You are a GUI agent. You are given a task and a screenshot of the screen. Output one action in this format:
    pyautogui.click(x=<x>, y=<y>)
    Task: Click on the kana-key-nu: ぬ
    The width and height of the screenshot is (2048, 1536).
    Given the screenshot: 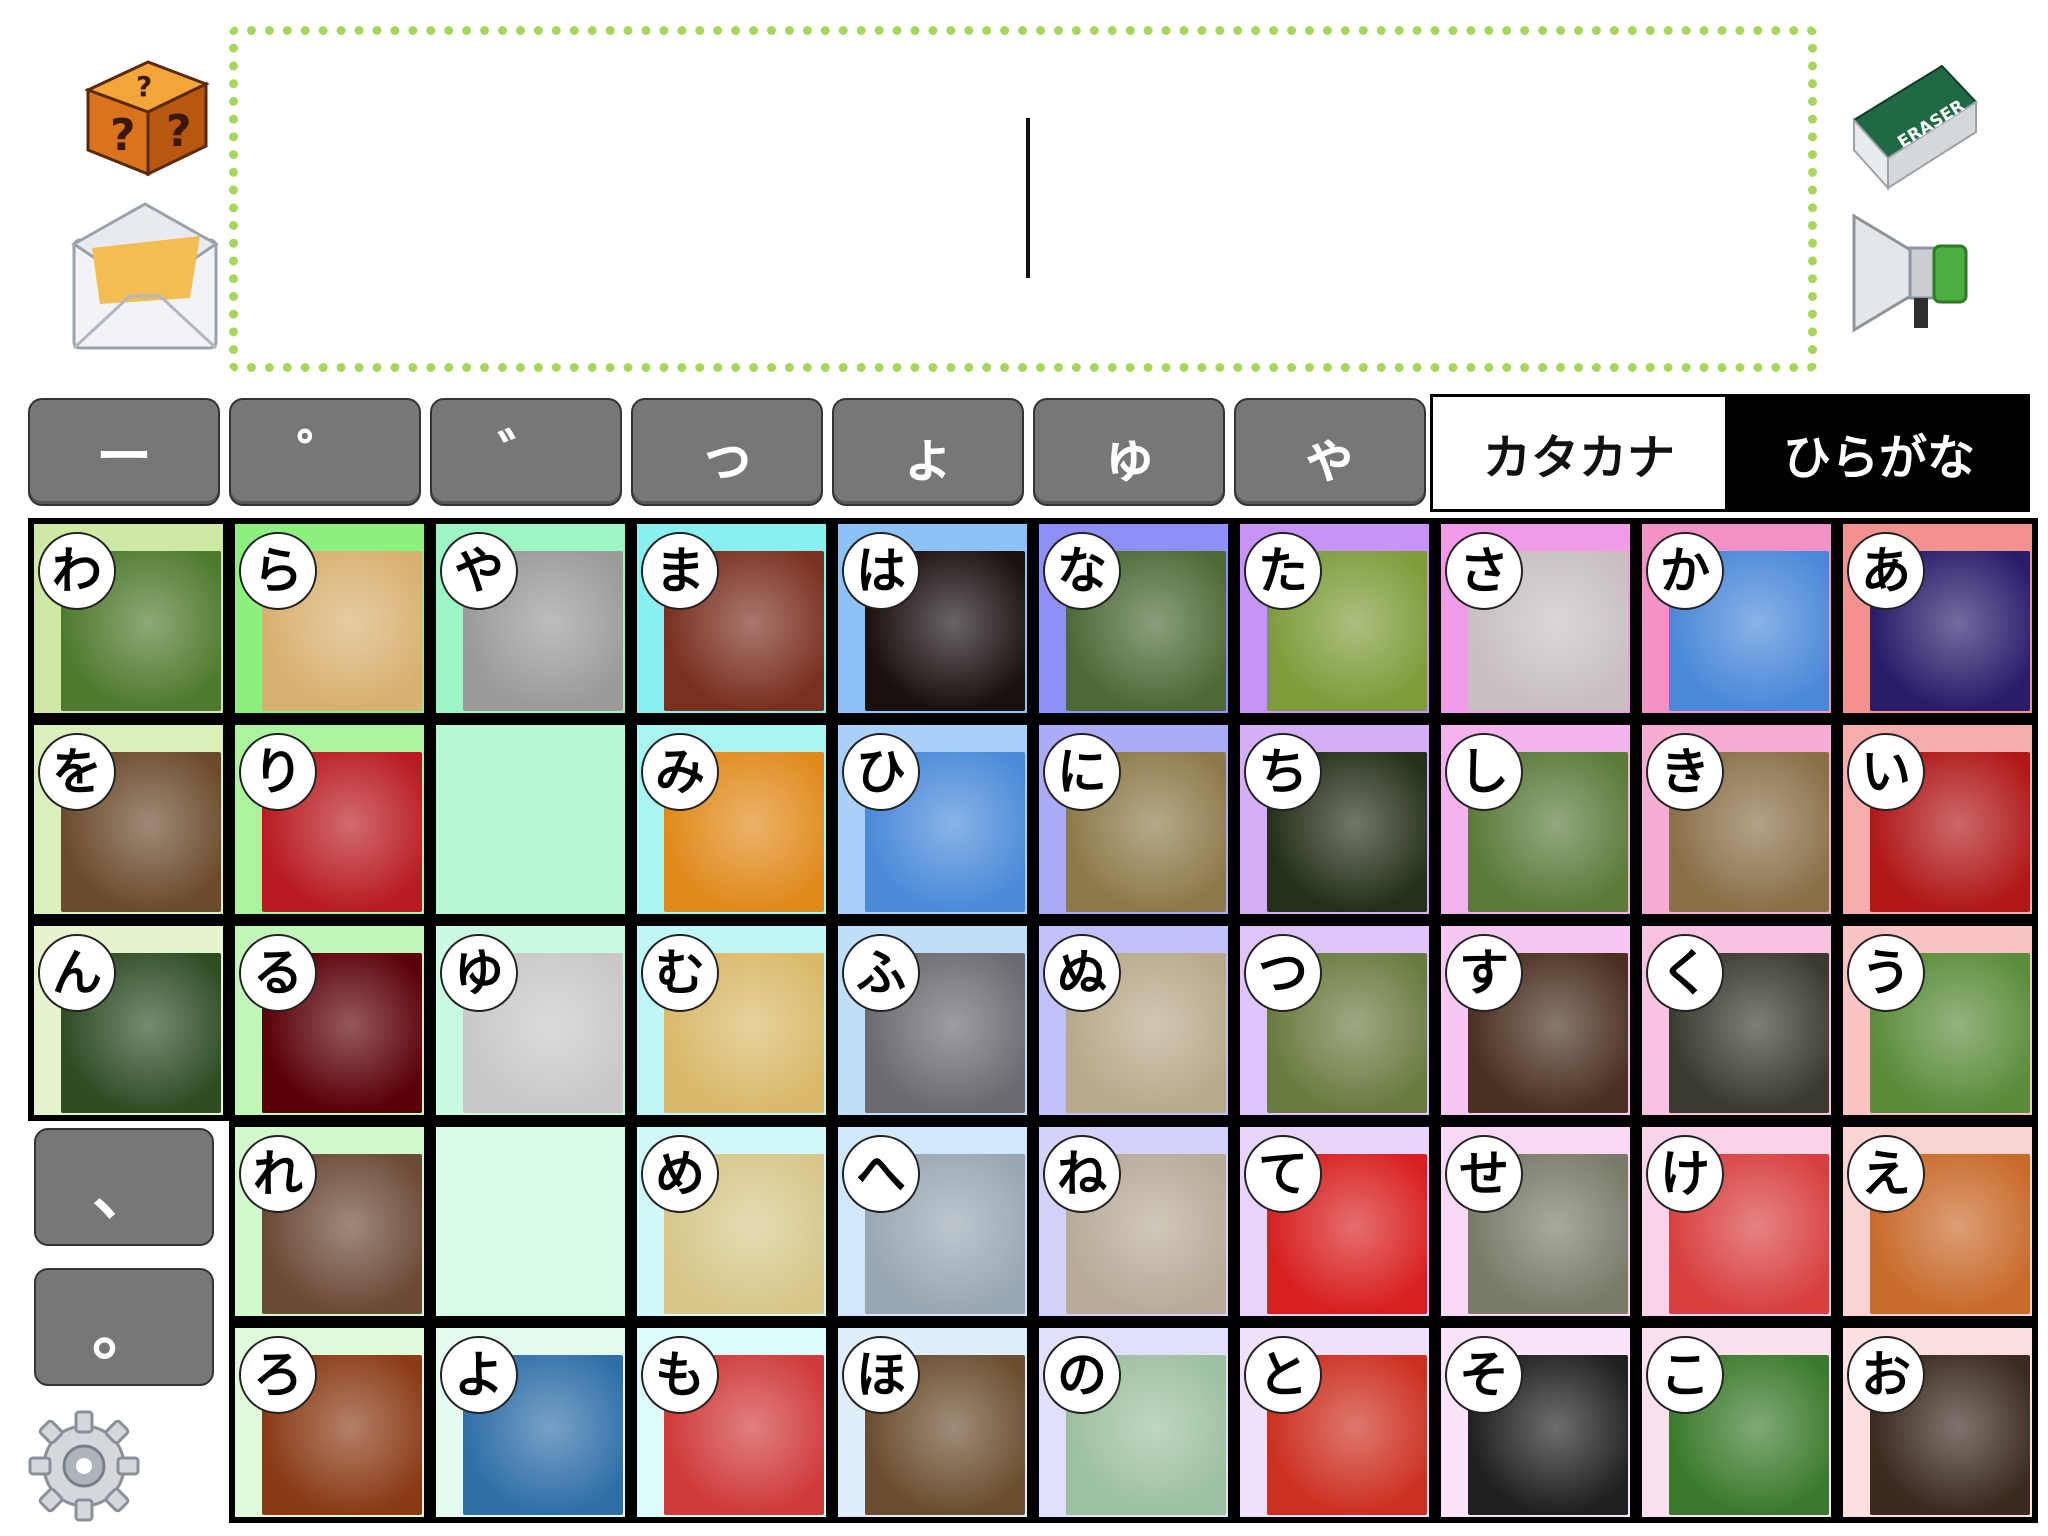 What is the action you would take?
    pyautogui.click(x=1133, y=1020)
    